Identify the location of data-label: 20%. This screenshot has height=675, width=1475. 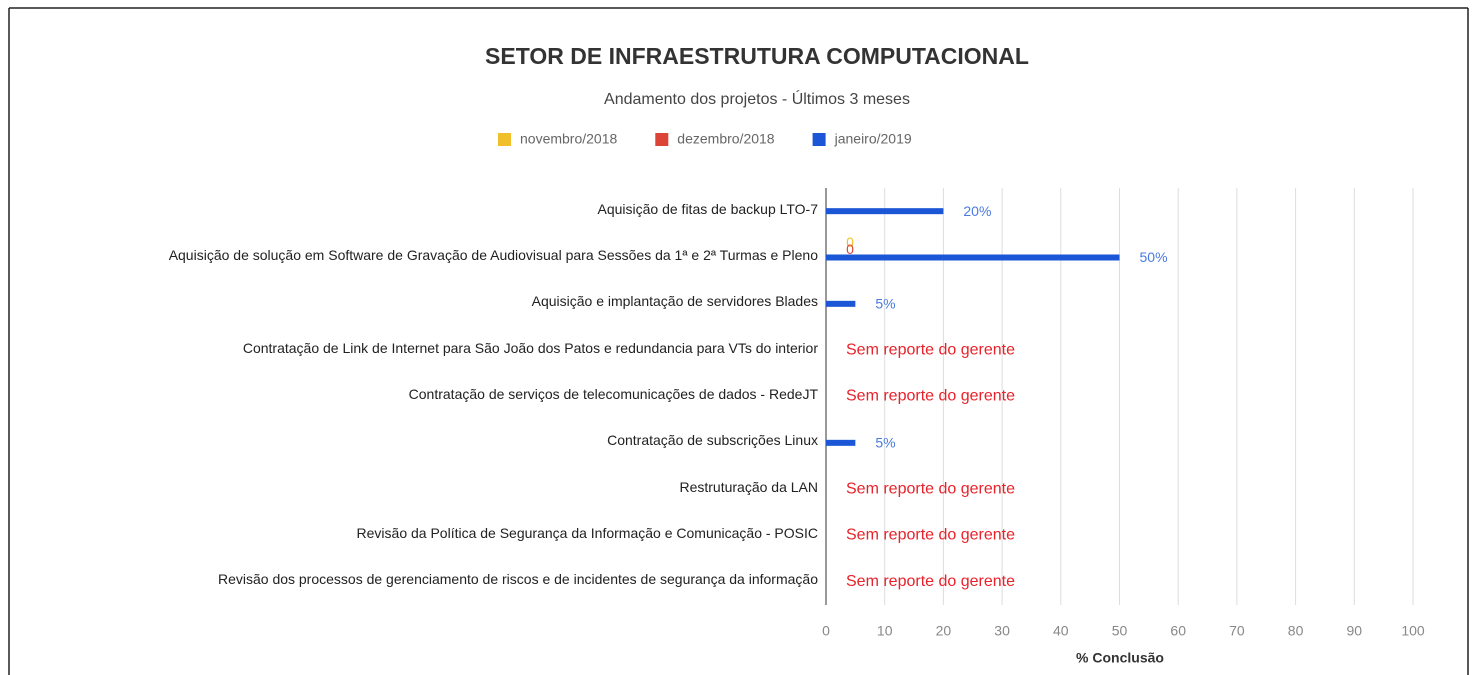
(977, 211).